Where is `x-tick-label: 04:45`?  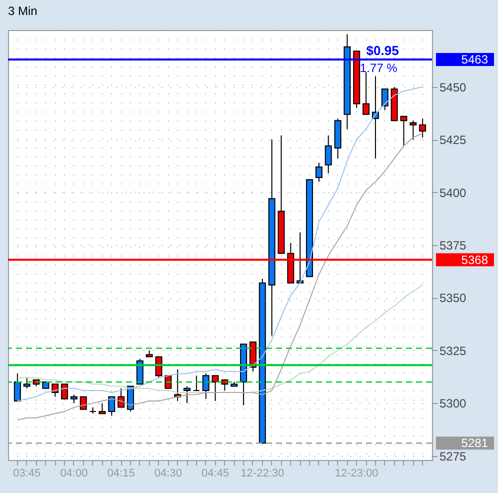 x-tick-label: 04:45 is located at coordinates (216, 474).